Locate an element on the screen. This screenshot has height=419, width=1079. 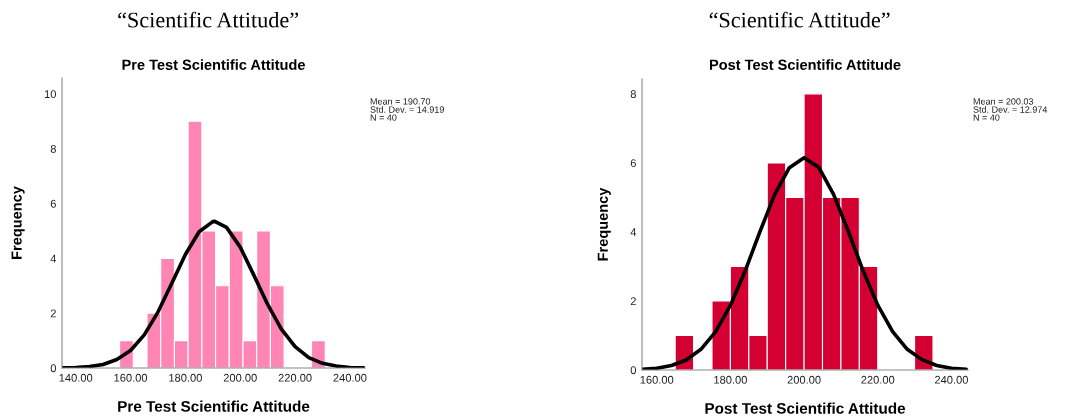
text: Mean = 190.70 Std. Dev. = 14.919 N = 40 is located at coordinates (407, 109).